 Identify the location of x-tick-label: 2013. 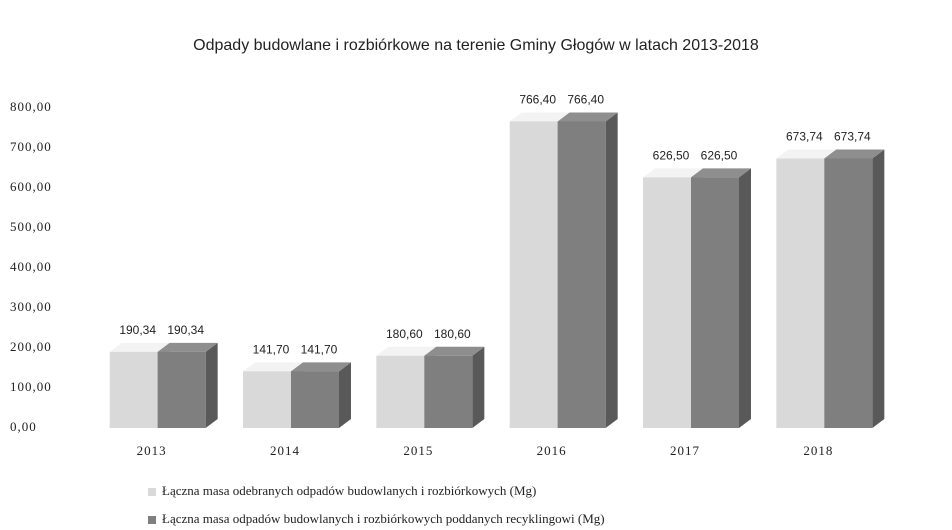
(152, 450).